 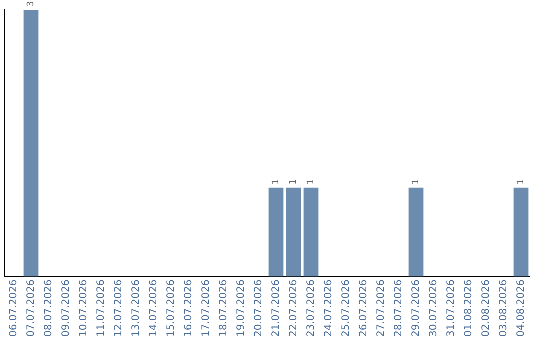 What do you see at coordinates (206, 309) in the screenshot?
I see `x-tick-label: 17.07.2026` at bounding box center [206, 309].